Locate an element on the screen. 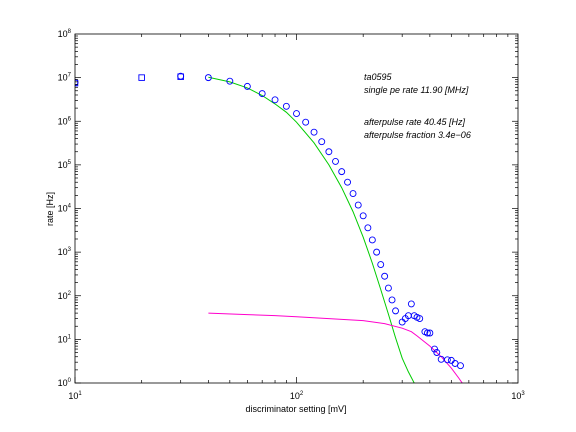 This screenshot has height=432, width=576. y-axis-label: rate [Hz] is located at coordinates (50, 209).